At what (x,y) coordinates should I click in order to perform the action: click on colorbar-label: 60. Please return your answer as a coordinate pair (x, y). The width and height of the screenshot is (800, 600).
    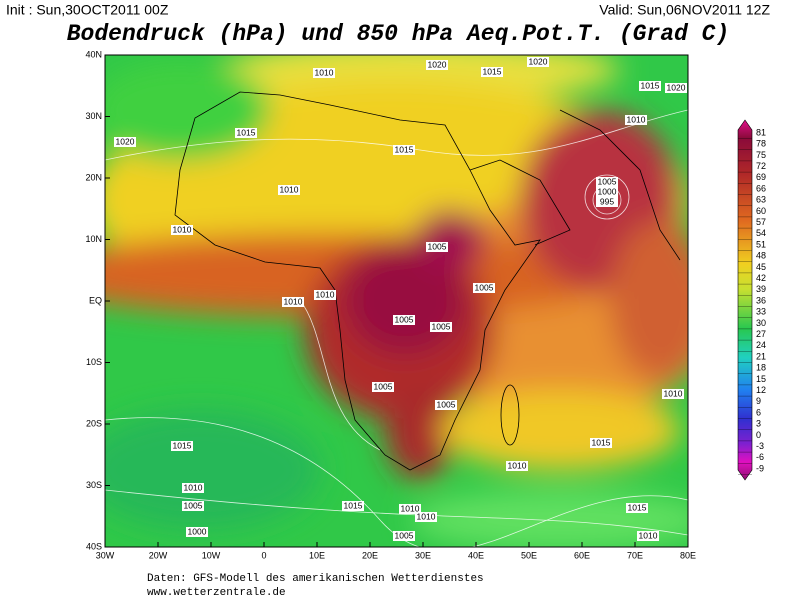
    Looking at the image, I should click on (761, 211).